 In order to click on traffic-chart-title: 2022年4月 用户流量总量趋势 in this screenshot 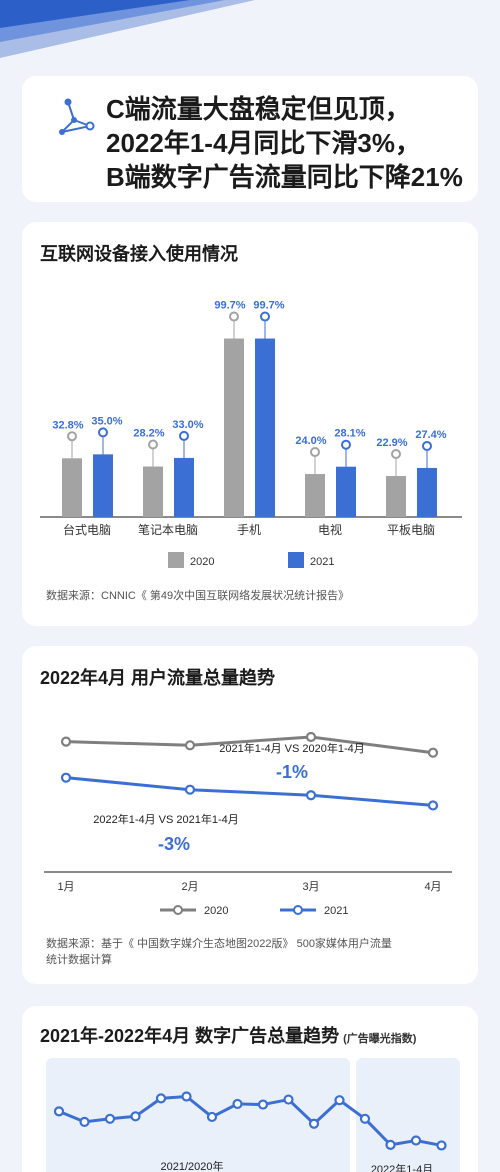, I will do `click(158, 678)`.